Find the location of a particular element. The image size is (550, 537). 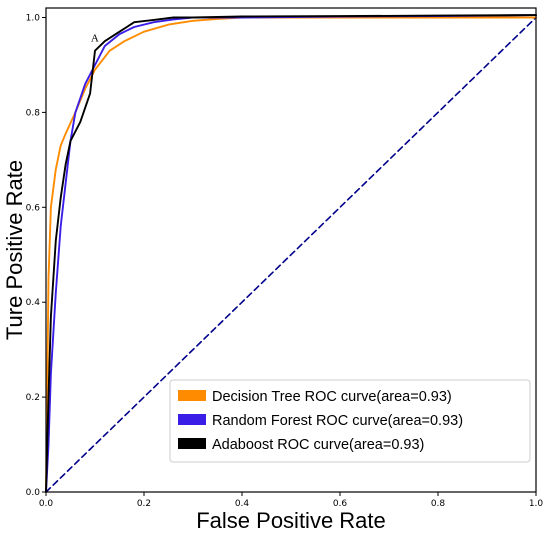

y-tick-label: 0.0 is located at coordinates (33, 493).